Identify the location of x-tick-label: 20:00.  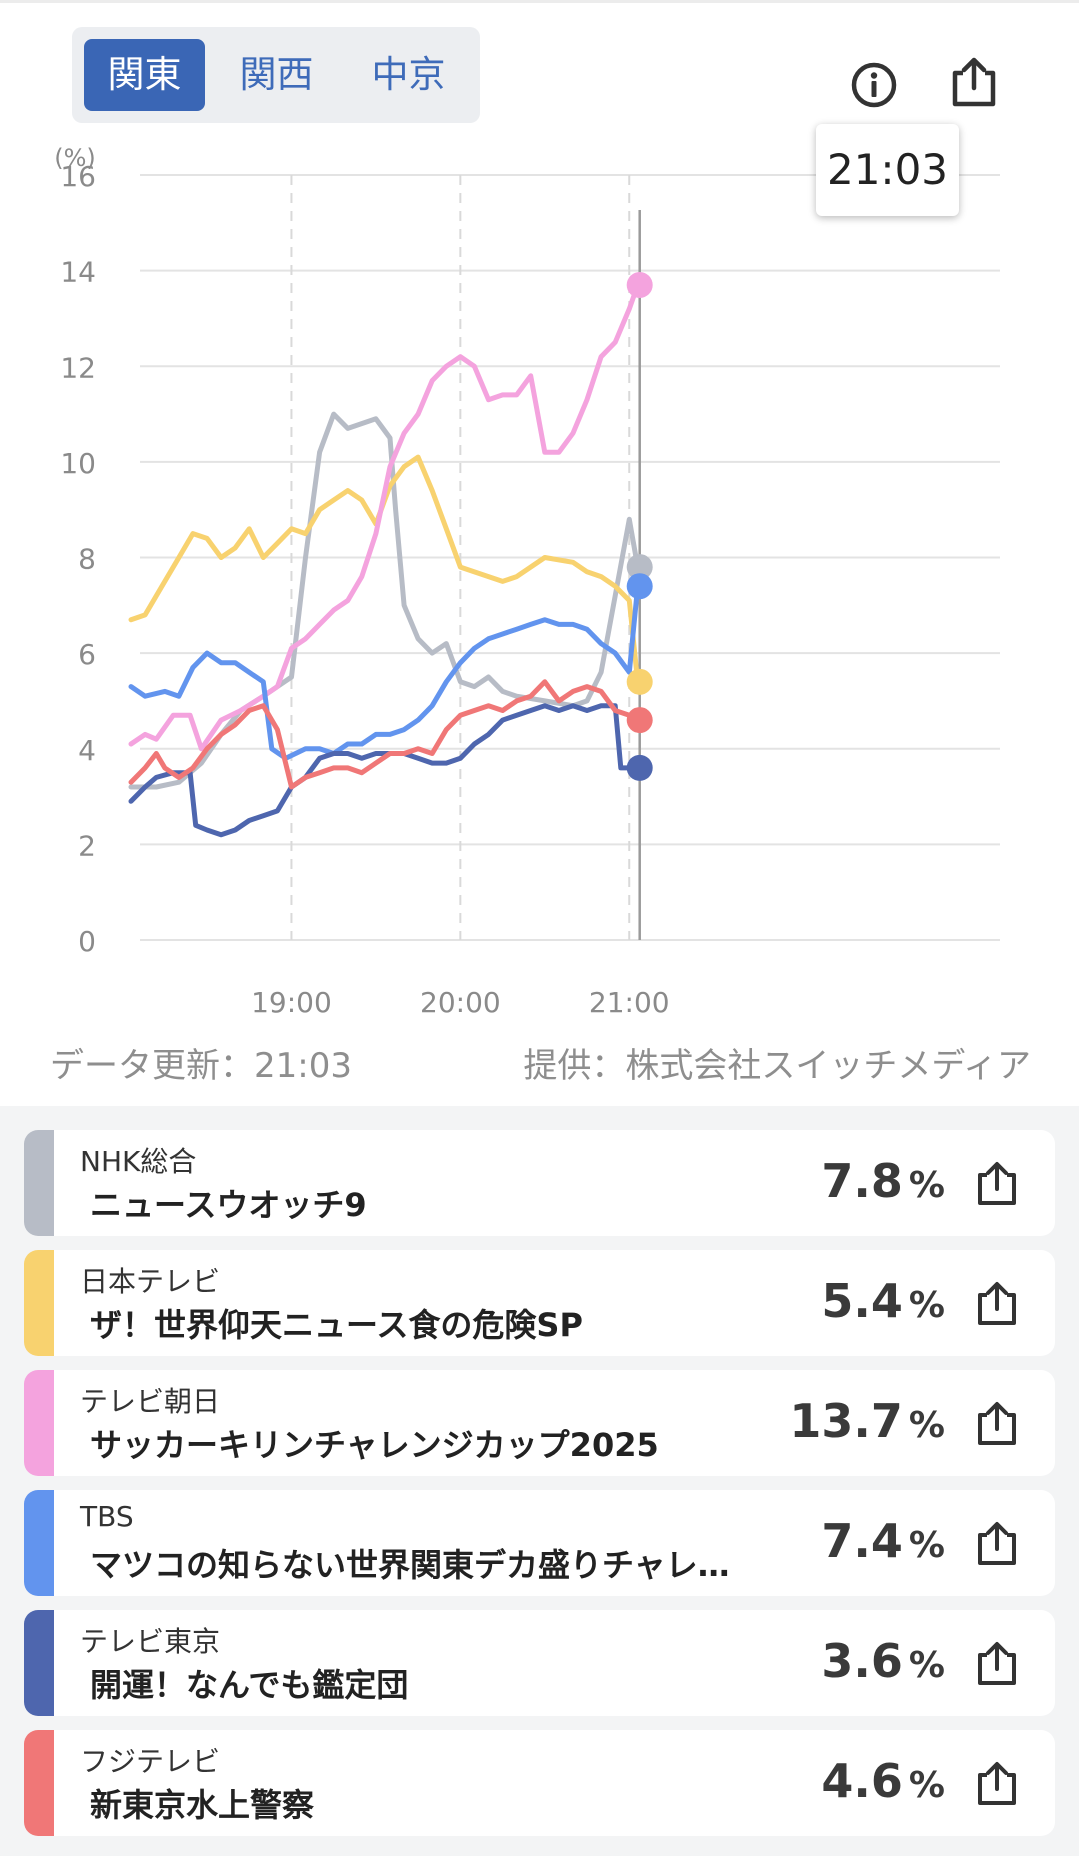
(460, 1002).